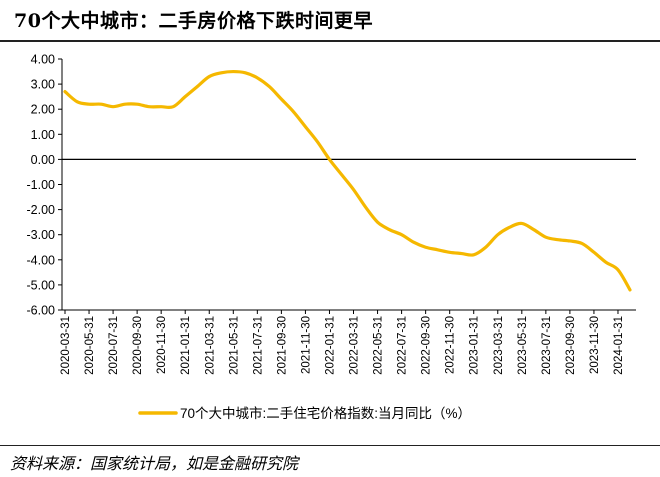 The width and height of the screenshot is (660, 477). What do you see at coordinates (41, 311) in the screenshot?
I see `y-tick-label: -6.00` at bounding box center [41, 311].